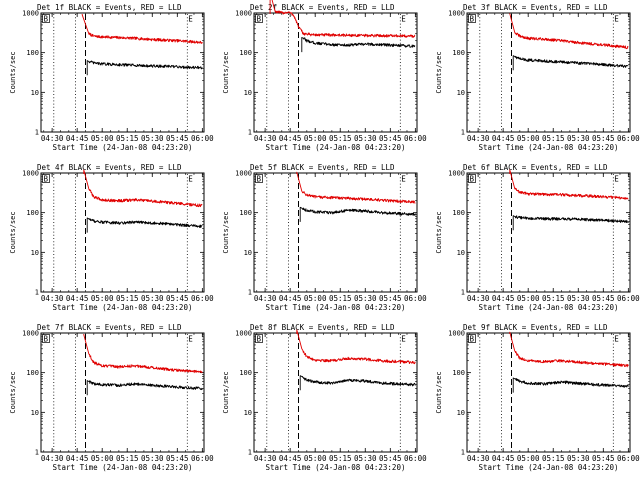 The height and width of the screenshot is (480, 640). Describe the element at coordinates (535, 7) in the screenshot. I see `plot-title: Det 3f BLACK = Events, RED = LLD` at that location.